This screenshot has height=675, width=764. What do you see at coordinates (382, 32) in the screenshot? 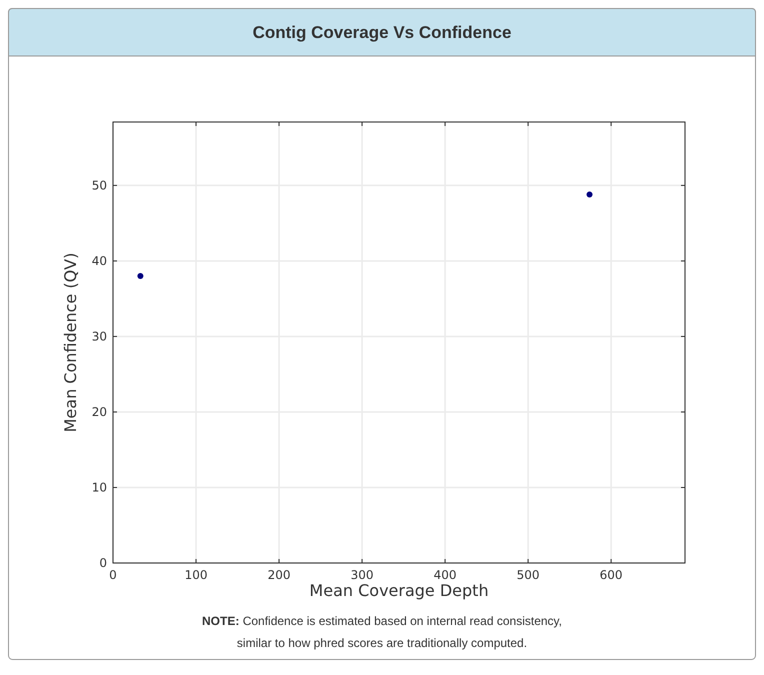
I see `chart-title: Contig Coverage Vs Confidence` at bounding box center [382, 32].